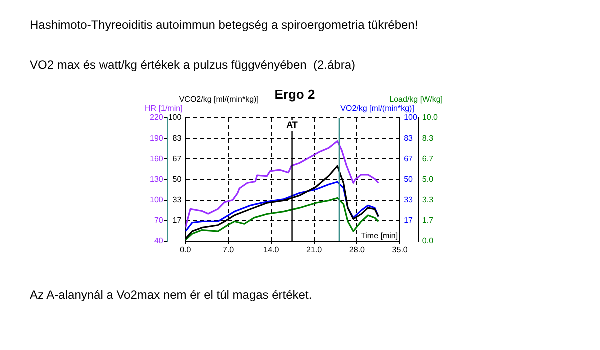 Image resolution: width=600 pixels, height=350 pixels. What do you see at coordinates (157, 138) in the screenshot?
I see `y-tick-label: 190` at bounding box center [157, 138].